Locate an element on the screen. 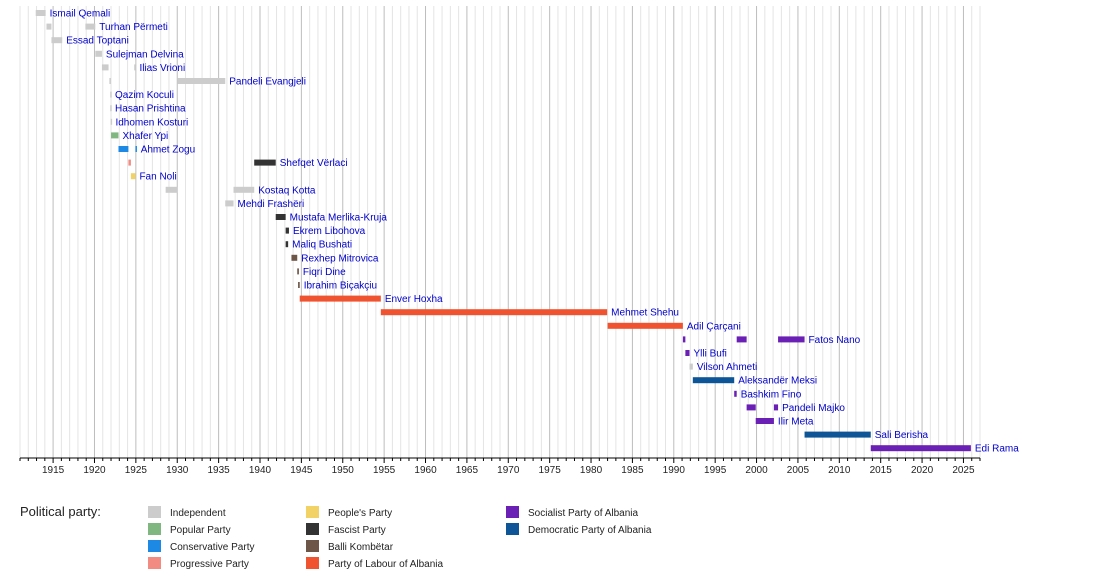 Image resolution: width=1100 pixels, height=578 pixels. legend-label-pop: Popular Party is located at coordinates (200, 530).